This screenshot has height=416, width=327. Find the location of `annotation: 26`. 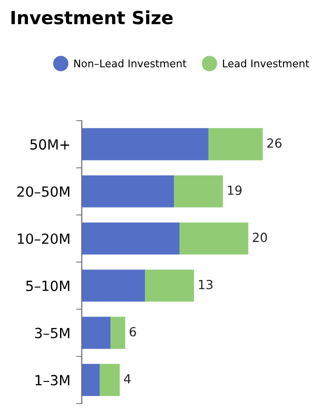

annotation: 26 is located at coordinates (274, 143).